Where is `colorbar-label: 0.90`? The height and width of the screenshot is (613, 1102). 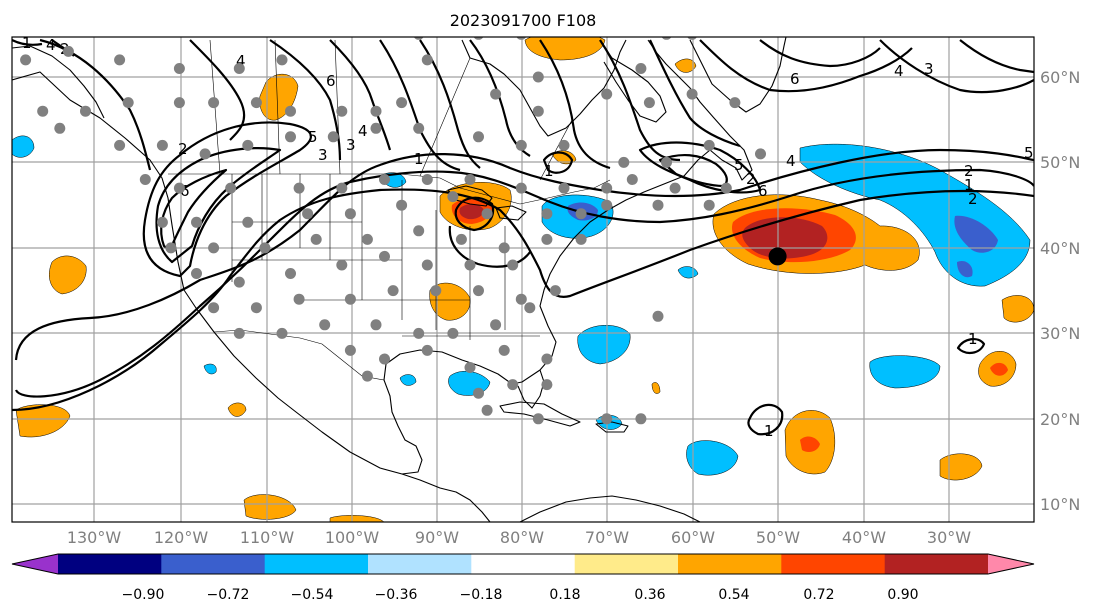 colorbar-label: 0.90 is located at coordinates (902, 595).